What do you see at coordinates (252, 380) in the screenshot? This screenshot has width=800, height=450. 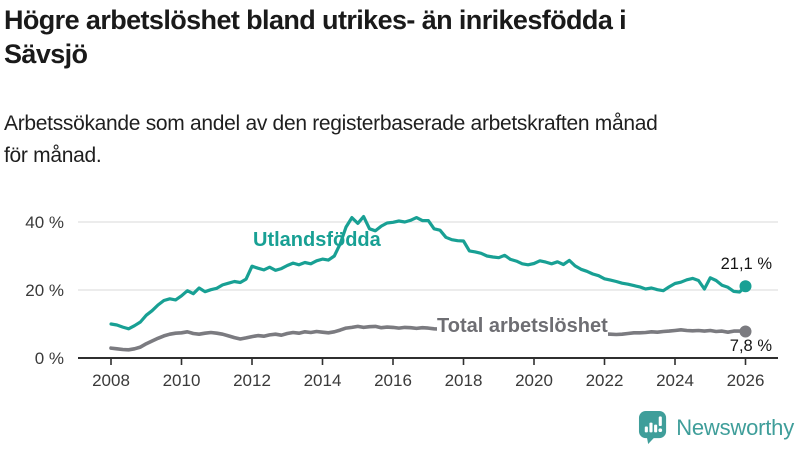 I see `x-axis-tick-label: 2012` at bounding box center [252, 380].